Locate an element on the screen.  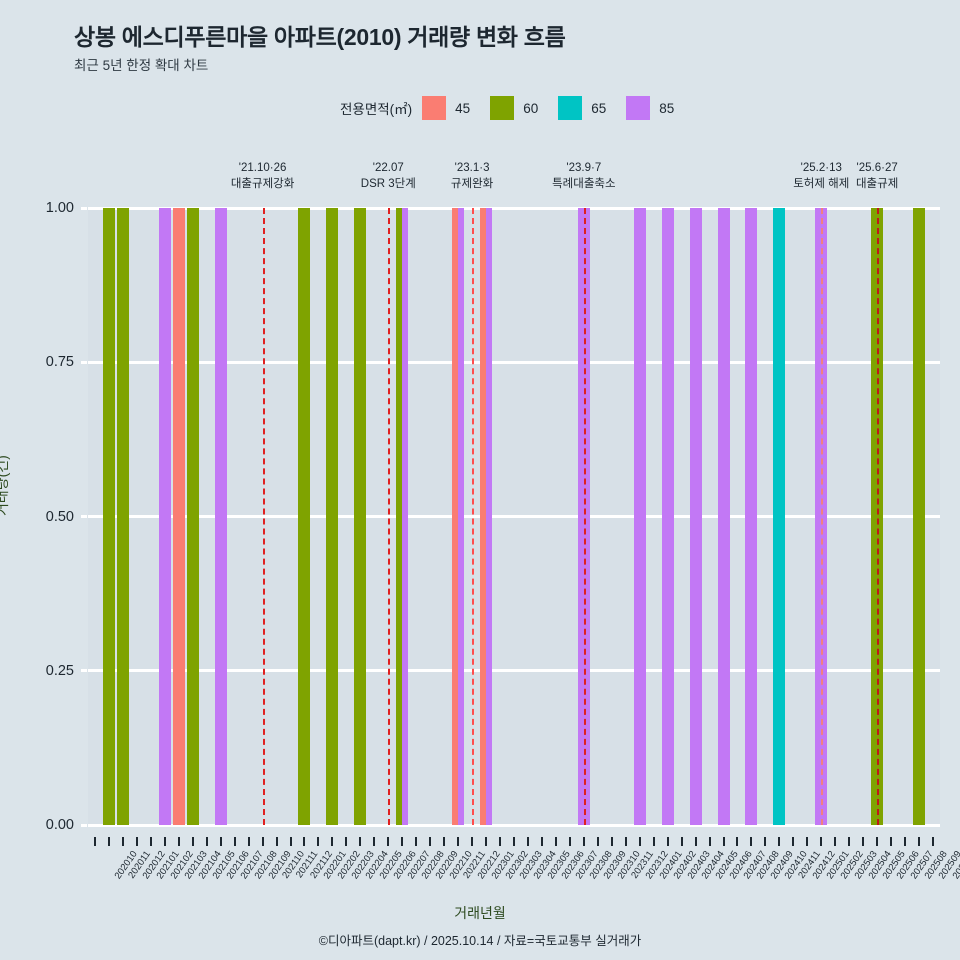
legend-label-45: 45 is located at coordinates (463, 108).